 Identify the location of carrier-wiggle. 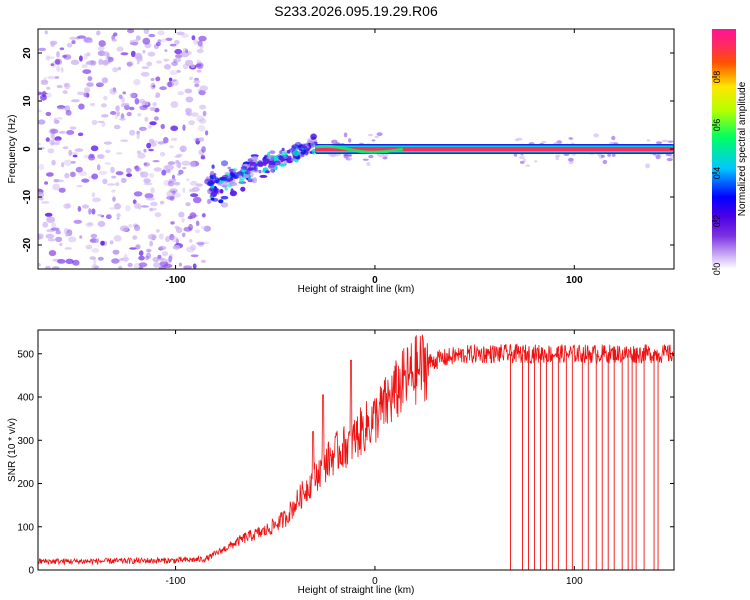
(359, 149).